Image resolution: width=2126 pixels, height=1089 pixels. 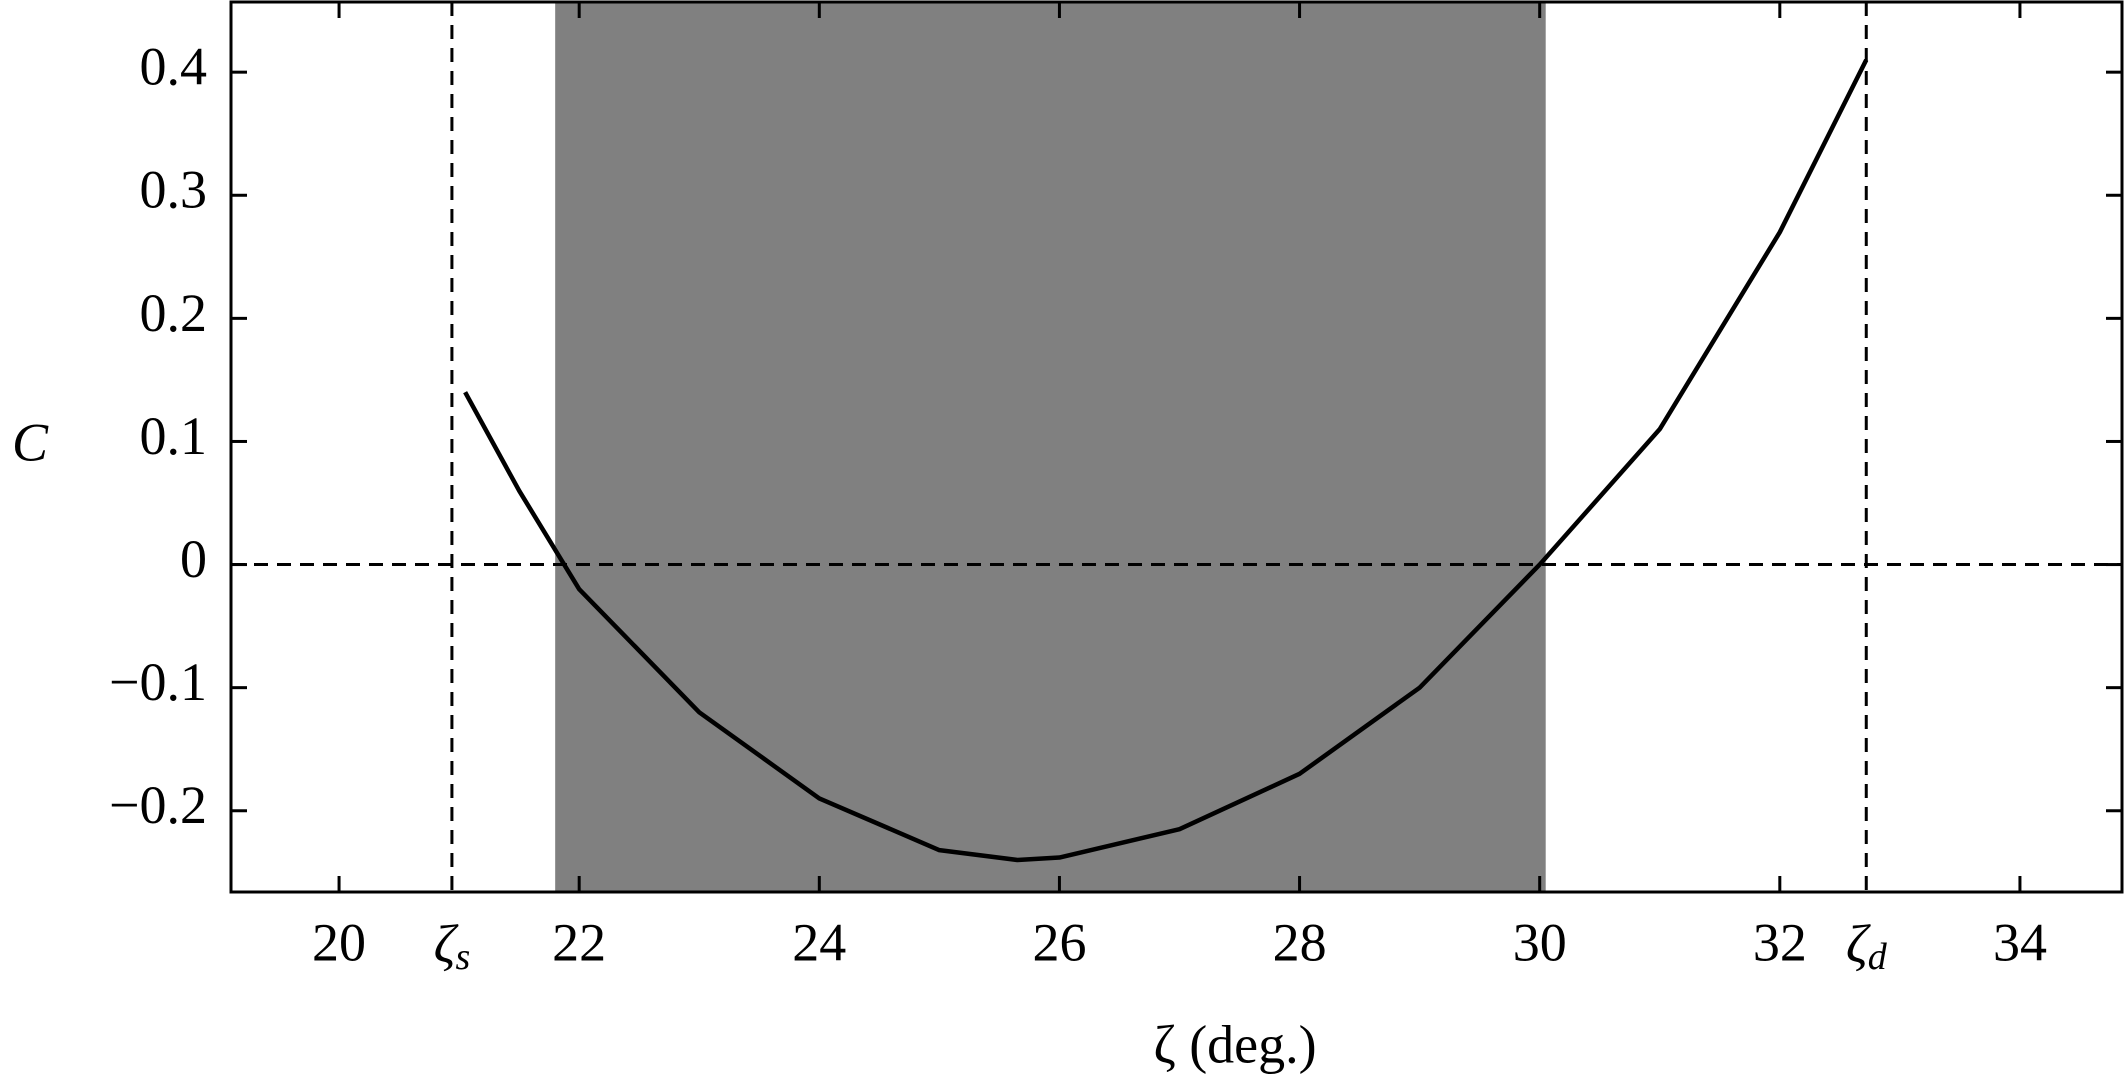 I want to click on x-tick-label: 28, so click(x=1300, y=942).